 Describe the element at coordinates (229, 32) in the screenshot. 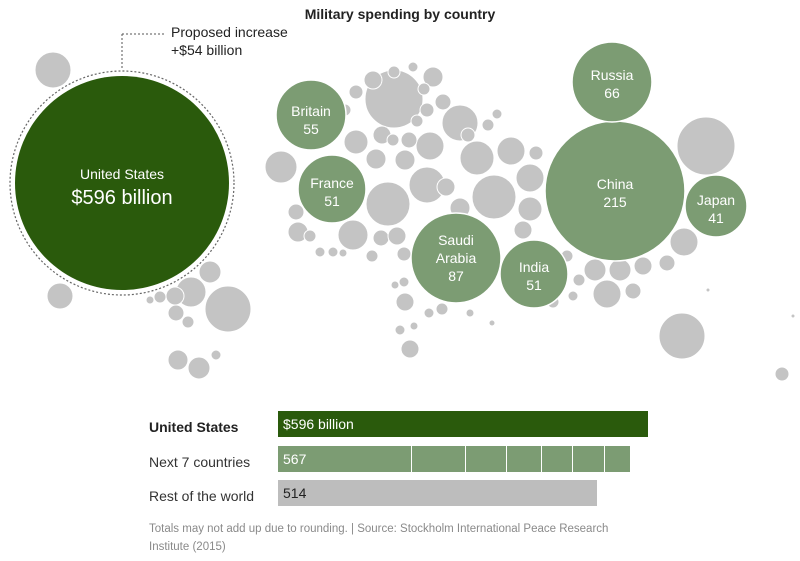

I see `annotation-label: Proposed increase` at that location.